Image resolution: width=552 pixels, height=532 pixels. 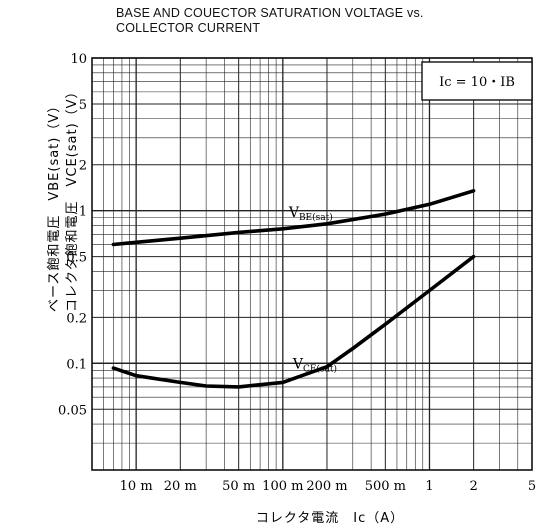 I want to click on y-tick-label: 0.05, so click(x=72, y=410).